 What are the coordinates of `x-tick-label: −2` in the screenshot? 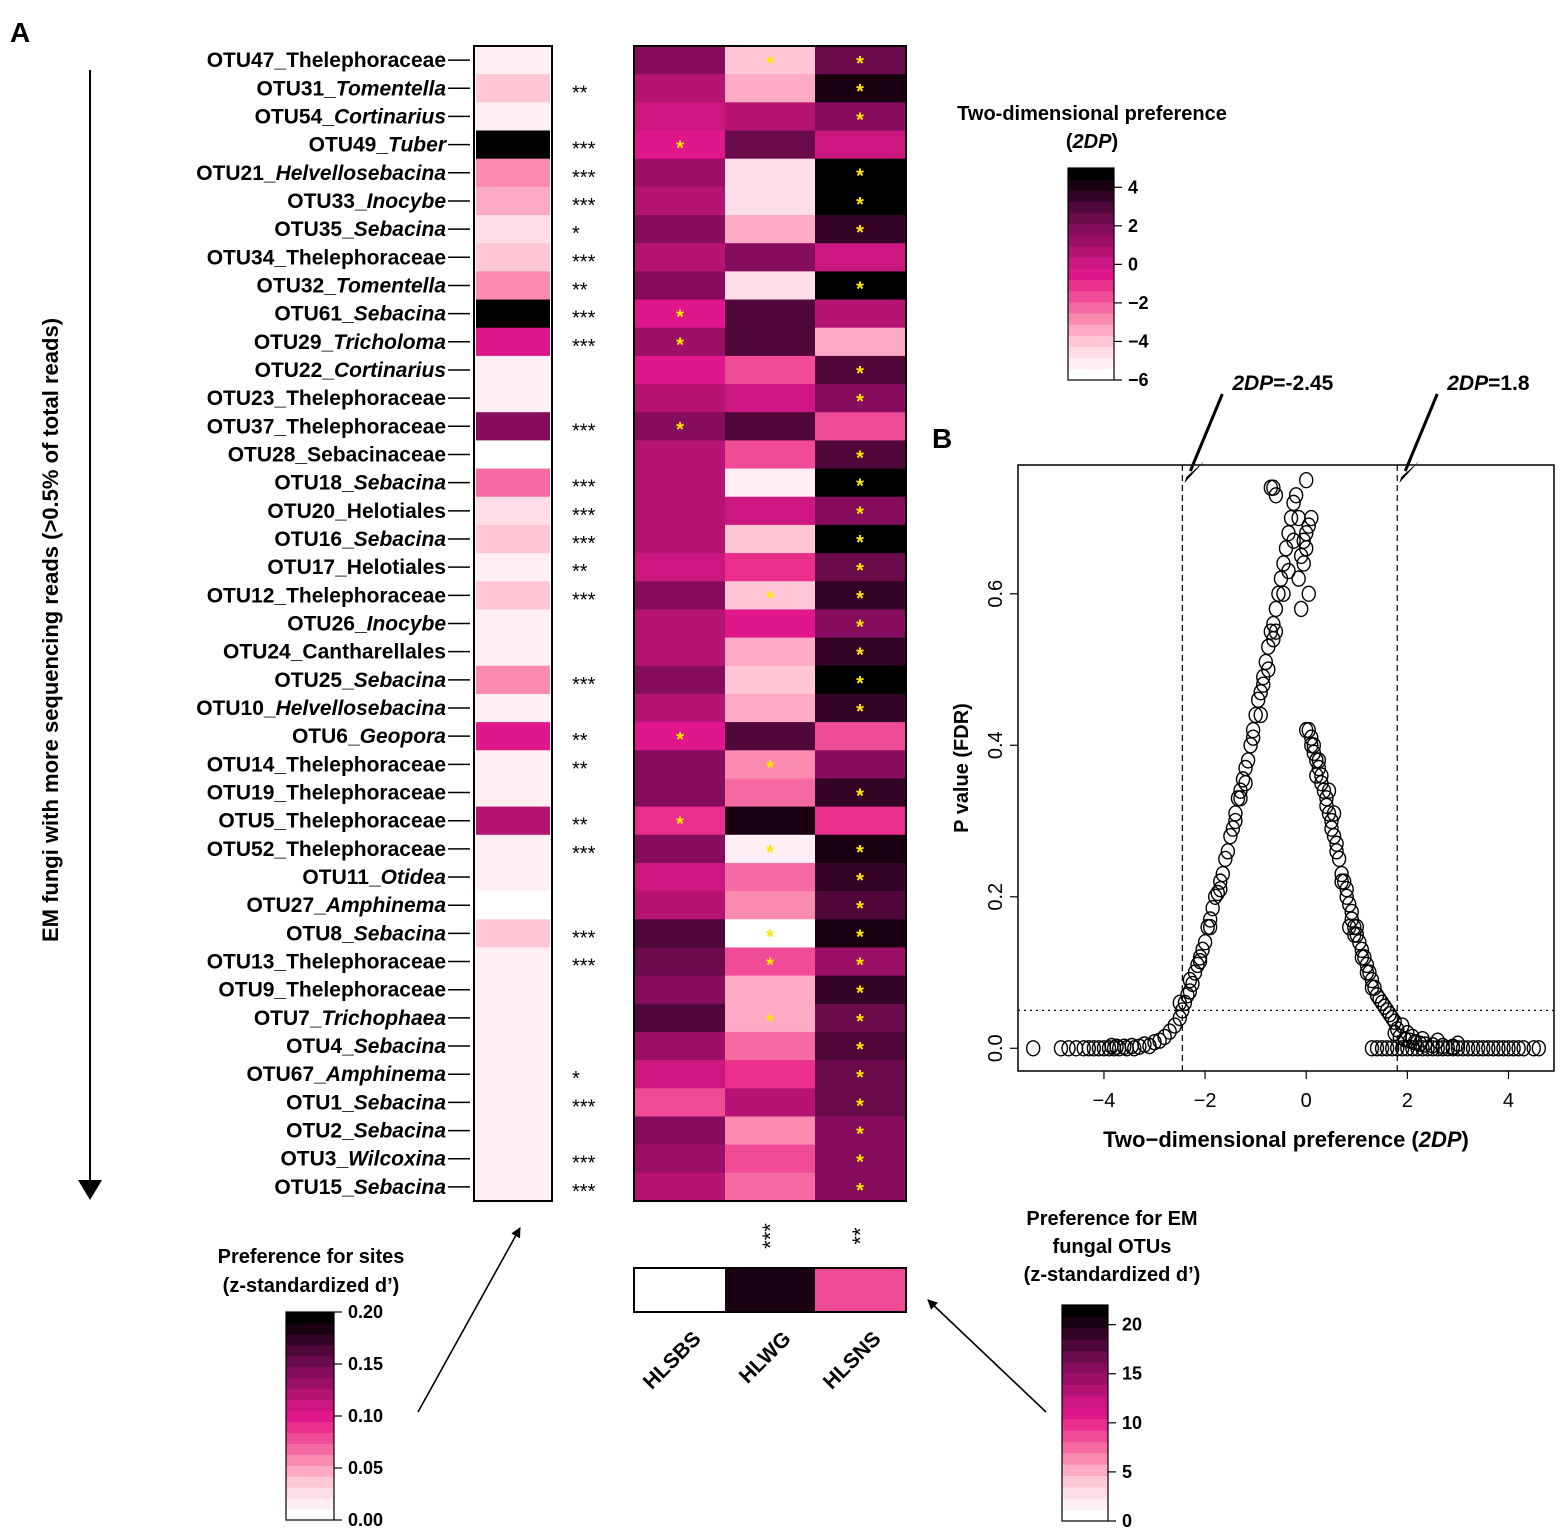 It's located at (1205, 1101).